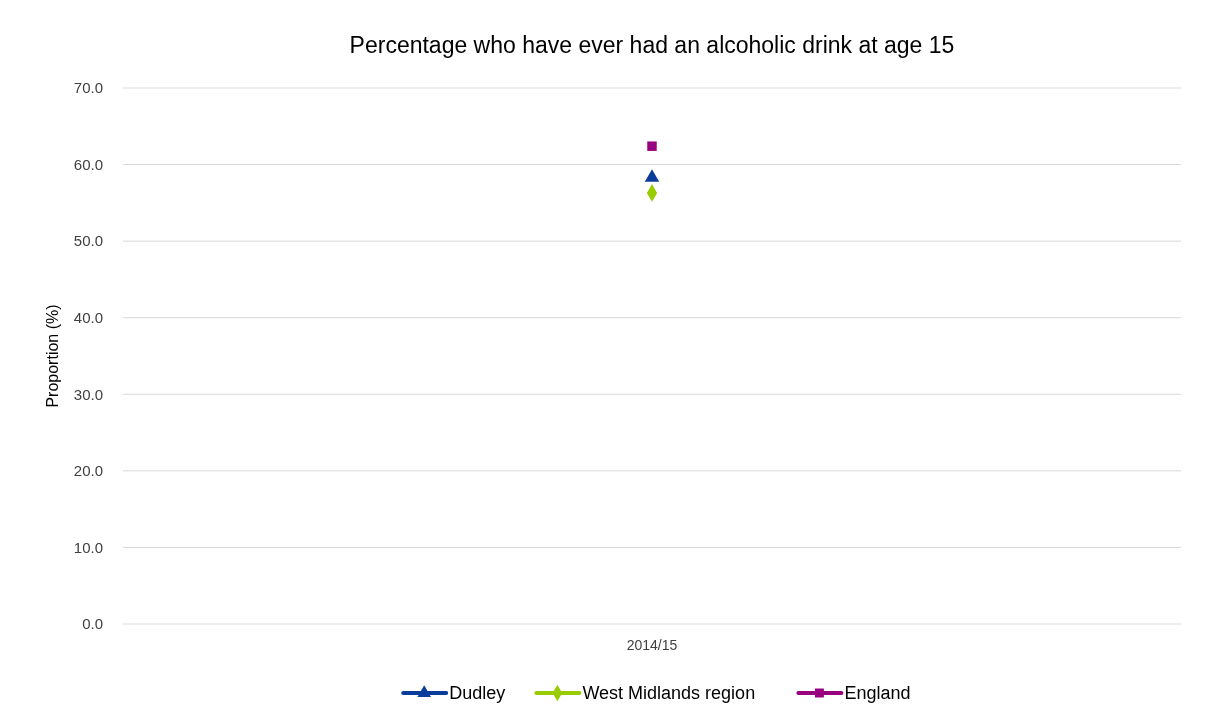 This screenshot has height=719, width=1205. What do you see at coordinates (88, 547) in the screenshot?
I see `y-tick-label: 10.0` at bounding box center [88, 547].